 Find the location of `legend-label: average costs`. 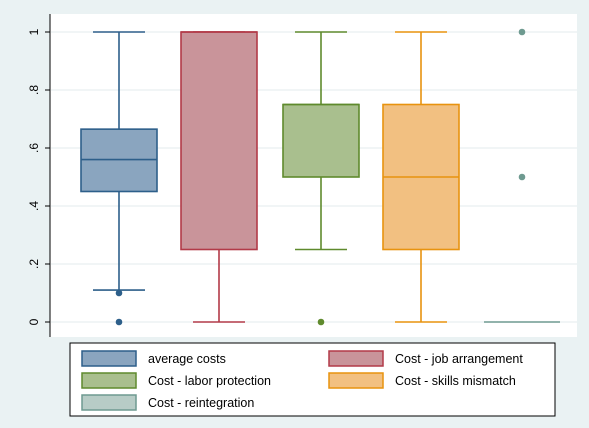

legend-label: average costs is located at coordinates (187, 359).